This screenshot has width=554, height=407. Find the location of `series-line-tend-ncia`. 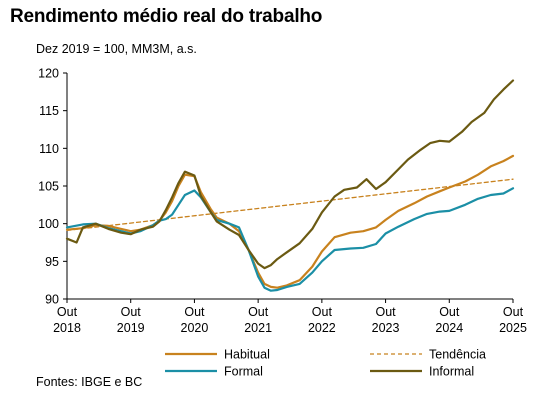

series-line-tend-ncia is located at coordinates (290, 205).